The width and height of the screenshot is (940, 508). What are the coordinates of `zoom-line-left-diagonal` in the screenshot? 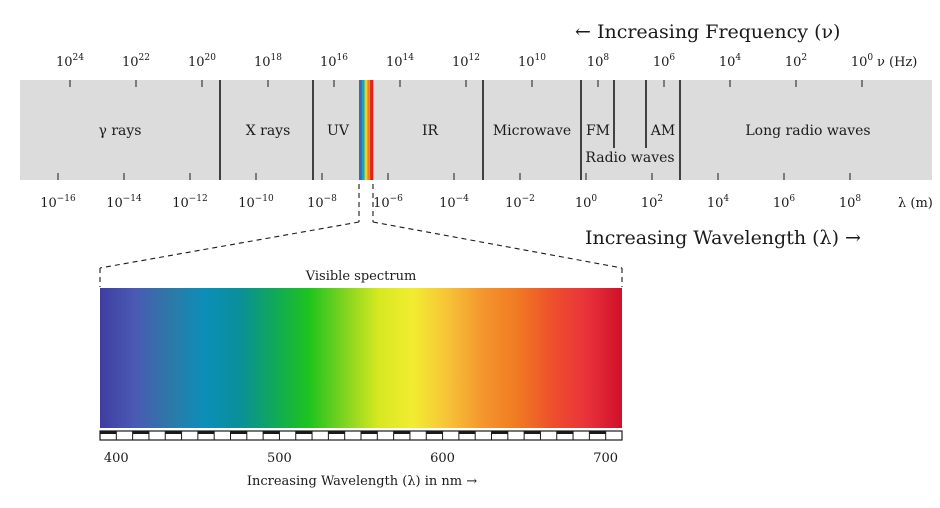 It's located at (229, 245).